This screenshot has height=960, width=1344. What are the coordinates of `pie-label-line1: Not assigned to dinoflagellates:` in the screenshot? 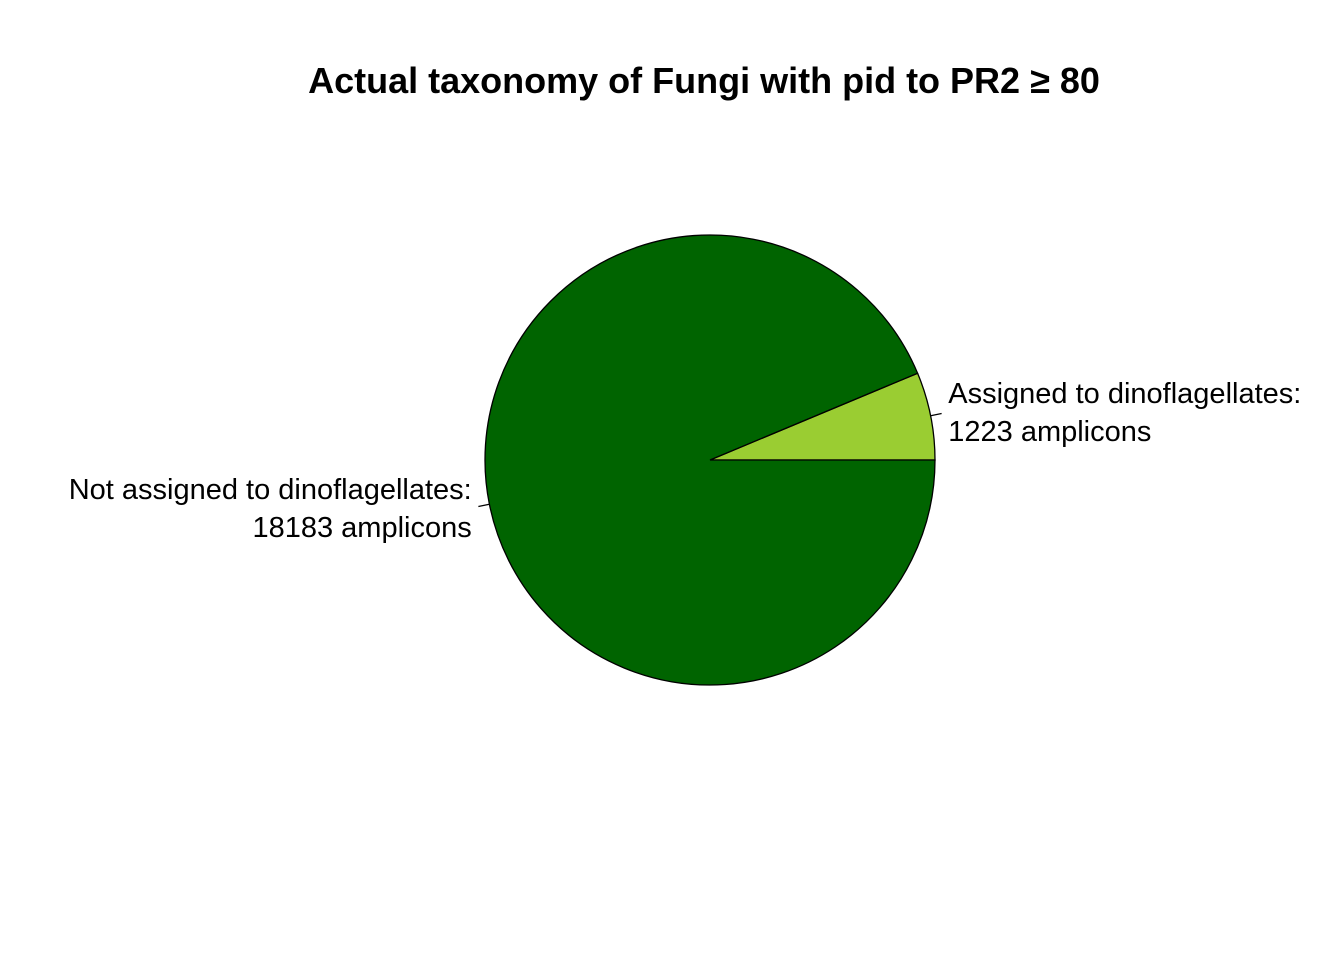 It's located at (270, 490).